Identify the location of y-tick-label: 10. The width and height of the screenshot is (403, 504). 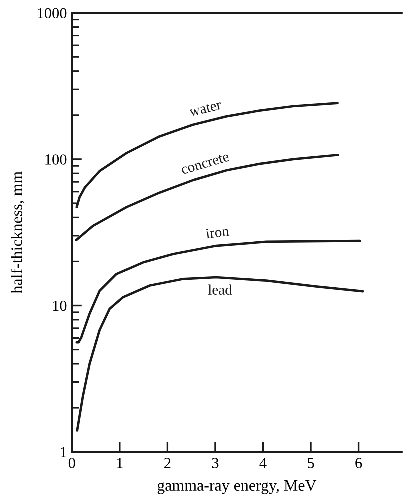
(60, 306).